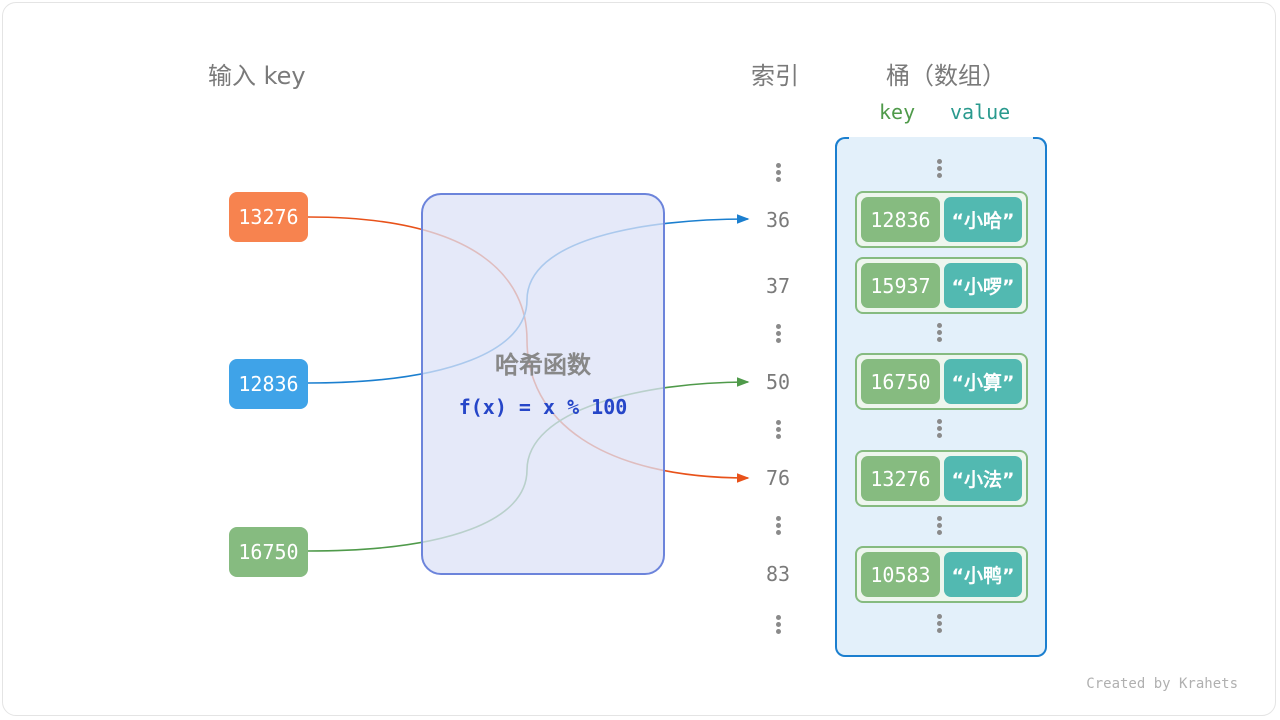  Describe the element at coordinates (900, 574) in the screenshot. I see `entry-key: 10583` at that location.